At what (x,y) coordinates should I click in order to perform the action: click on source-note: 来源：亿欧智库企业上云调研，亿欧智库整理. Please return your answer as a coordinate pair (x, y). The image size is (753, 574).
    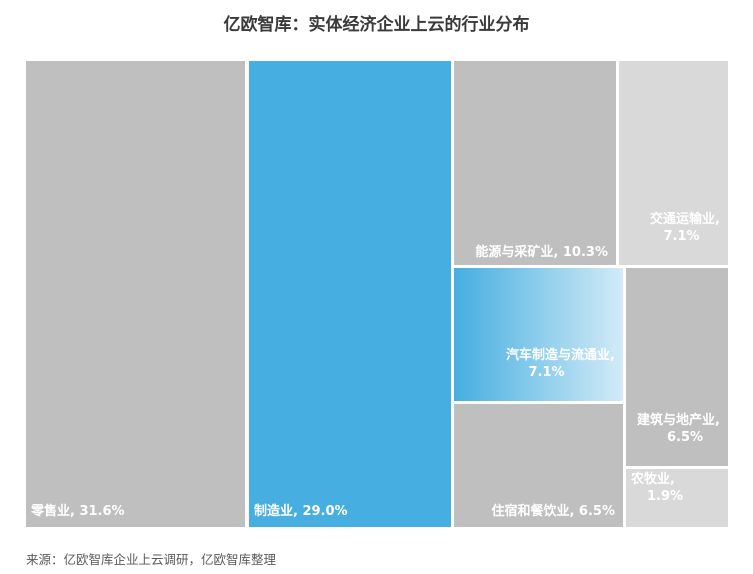
    Looking at the image, I should click on (151, 559).